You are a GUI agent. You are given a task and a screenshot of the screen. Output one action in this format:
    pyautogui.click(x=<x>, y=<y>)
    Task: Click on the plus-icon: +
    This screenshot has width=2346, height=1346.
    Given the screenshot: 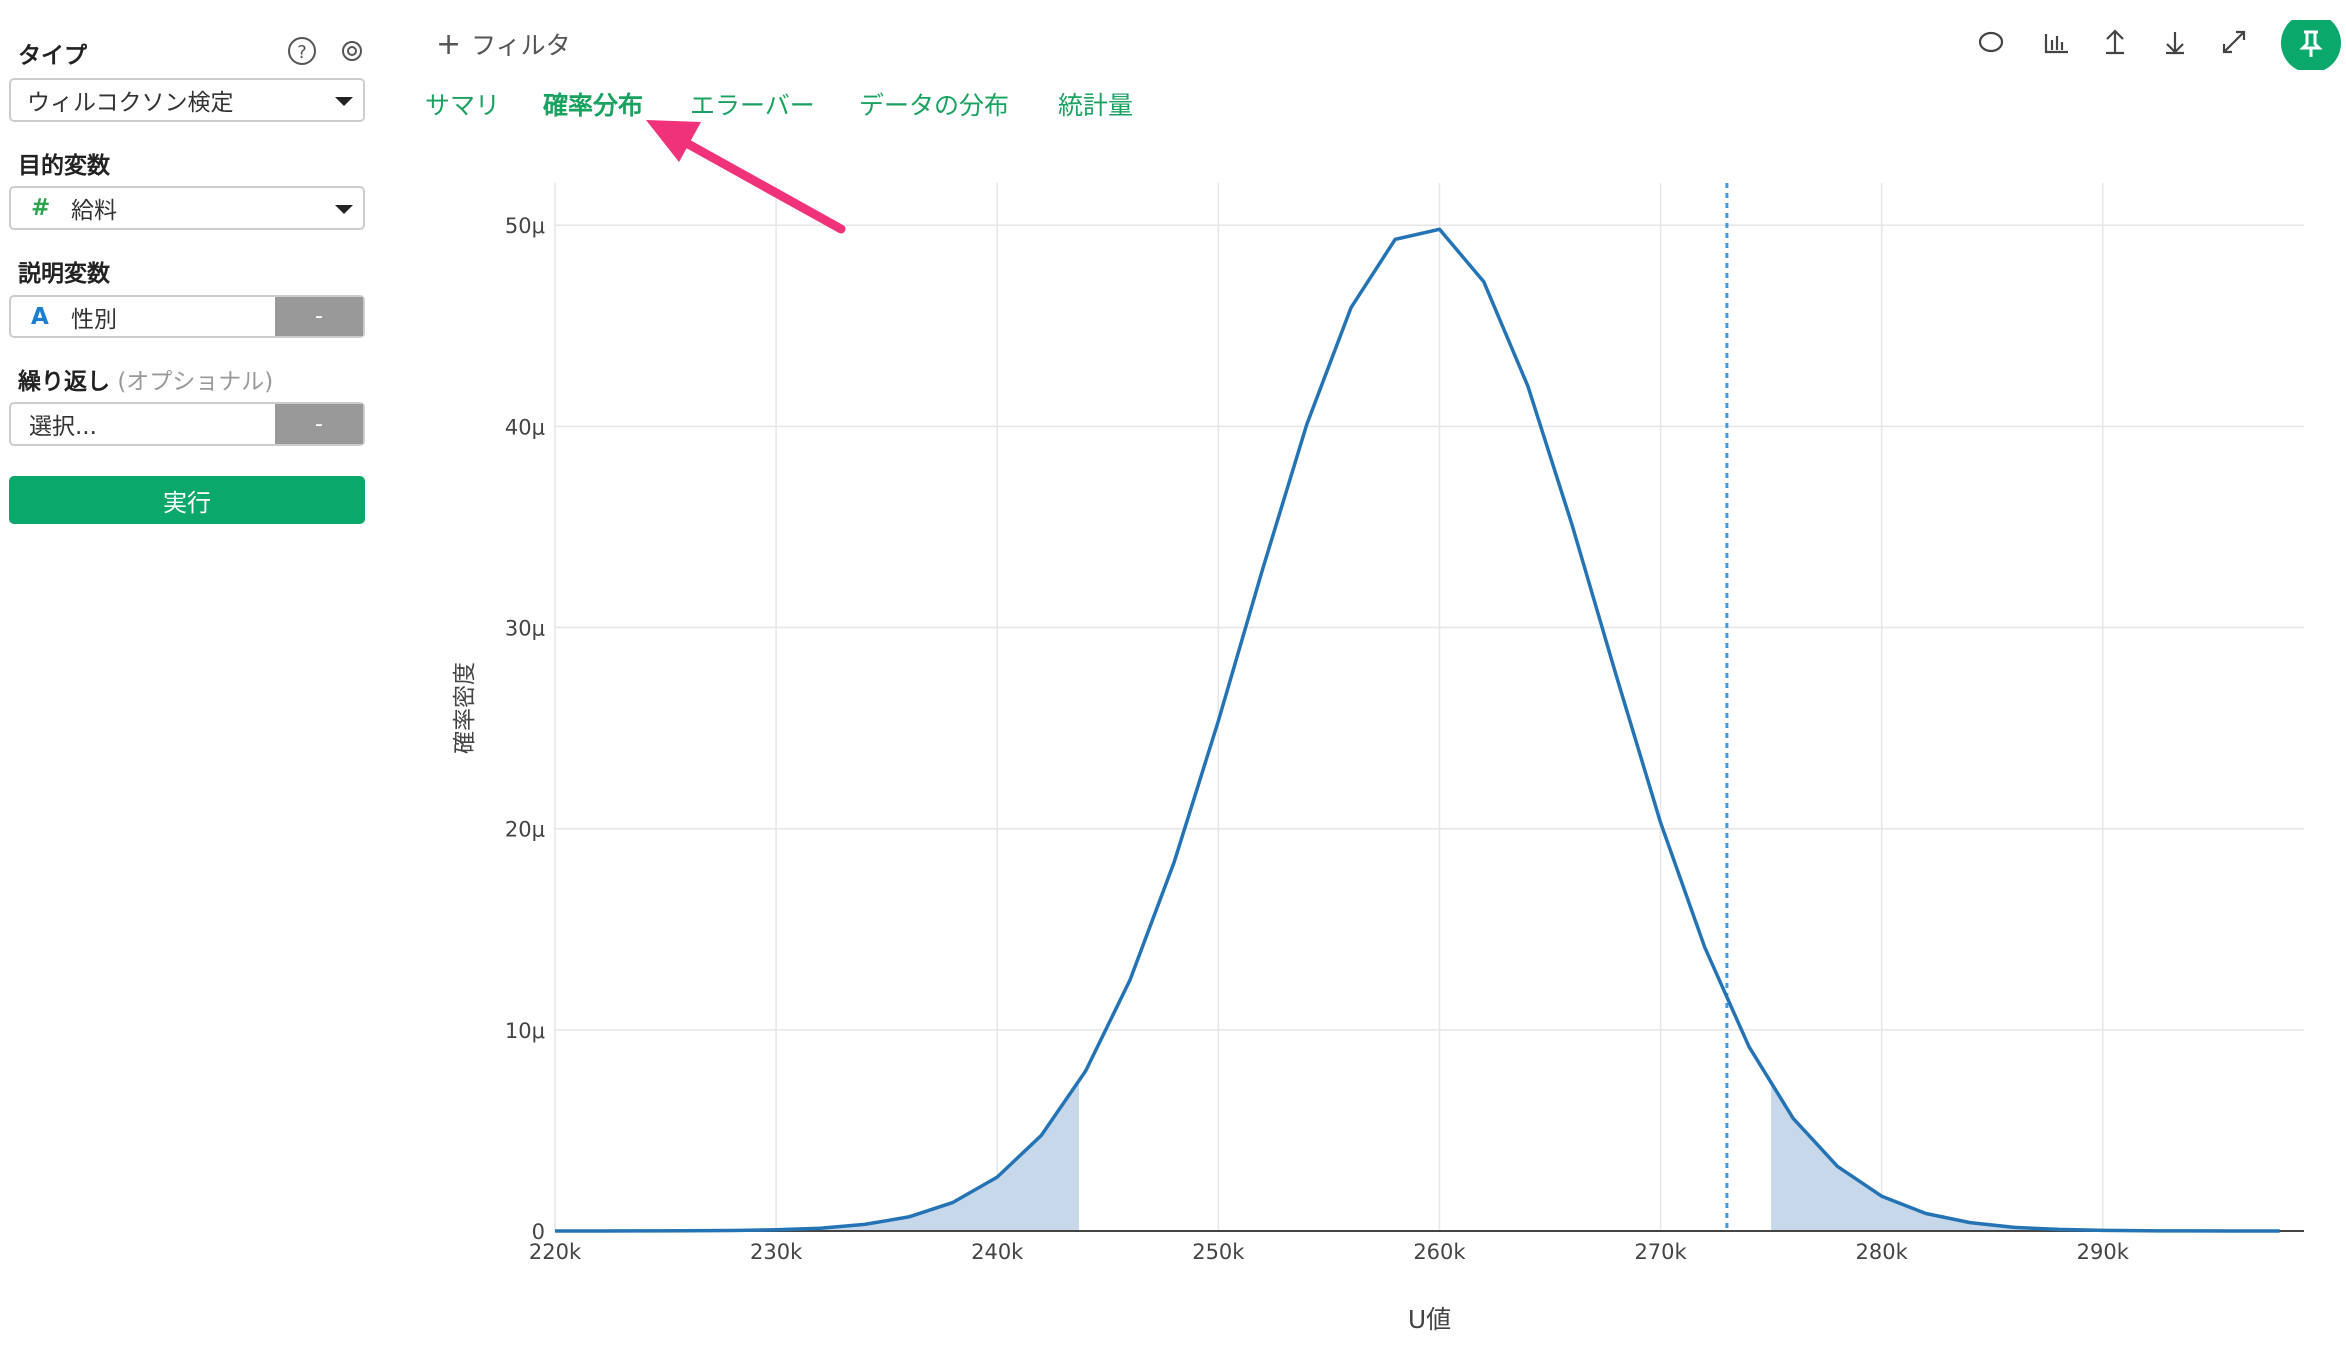 What is the action you would take?
    pyautogui.click(x=449, y=44)
    